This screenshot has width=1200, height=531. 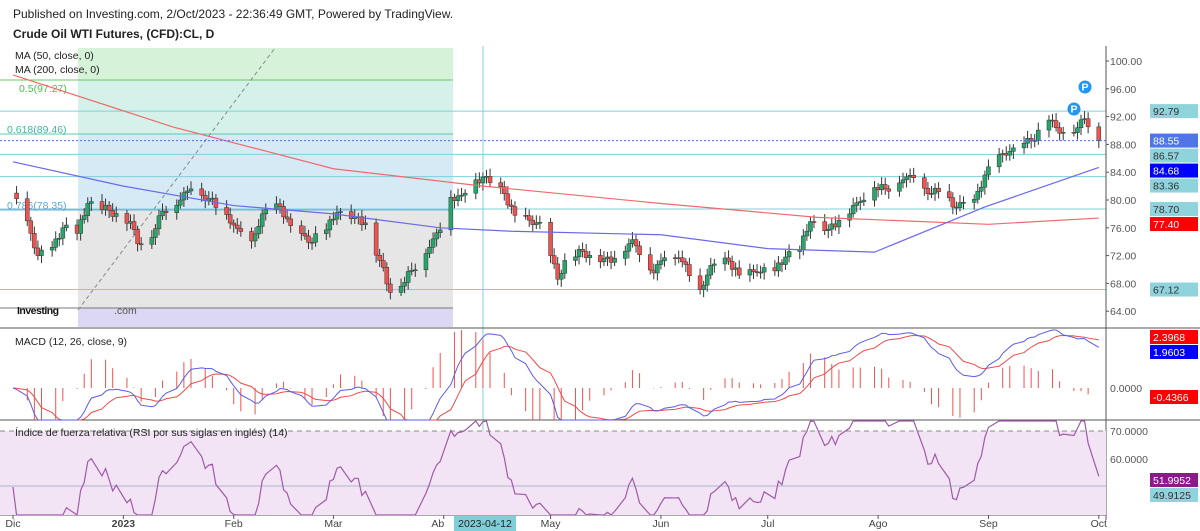 What do you see at coordinates (37, 206) in the screenshot?
I see `fib-label-0.786: 0.786(78.35)` at bounding box center [37, 206].